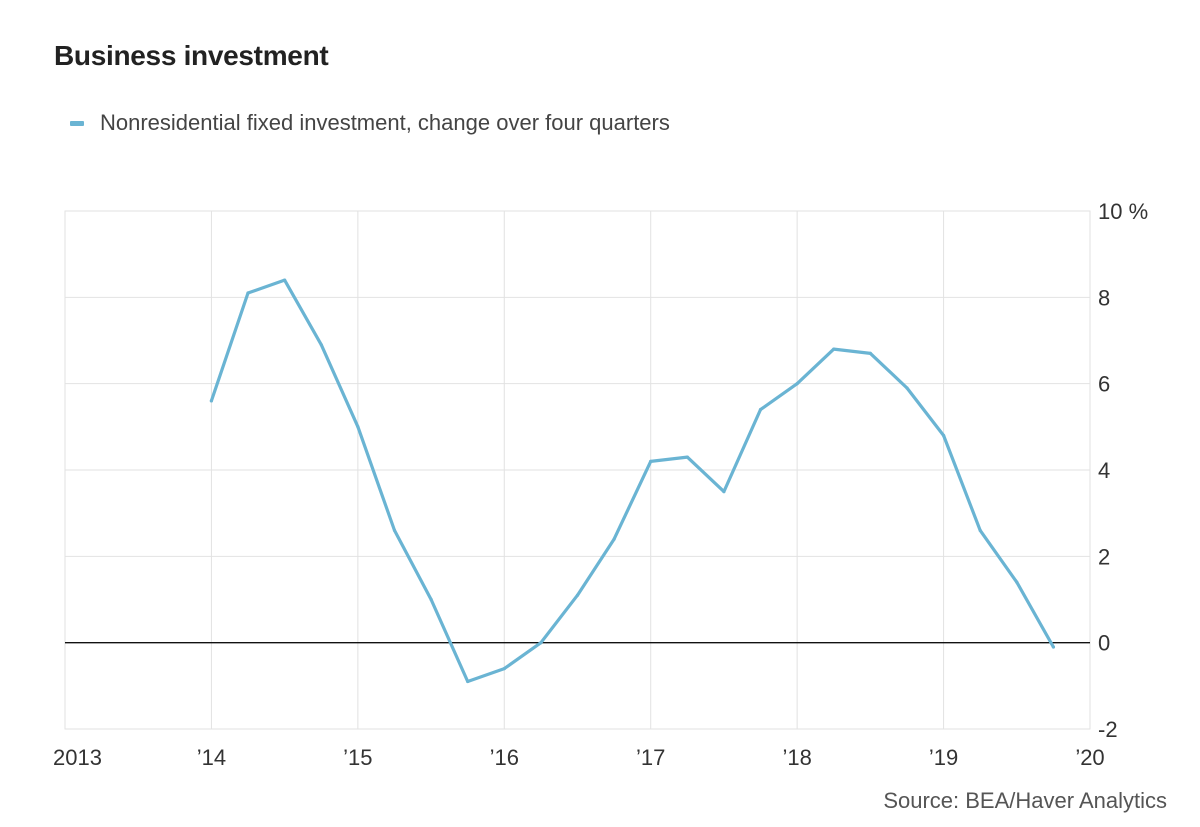 This screenshot has width=1200, height=827. What do you see at coordinates (1104, 384) in the screenshot?
I see `y-tick-label: 6` at bounding box center [1104, 384].